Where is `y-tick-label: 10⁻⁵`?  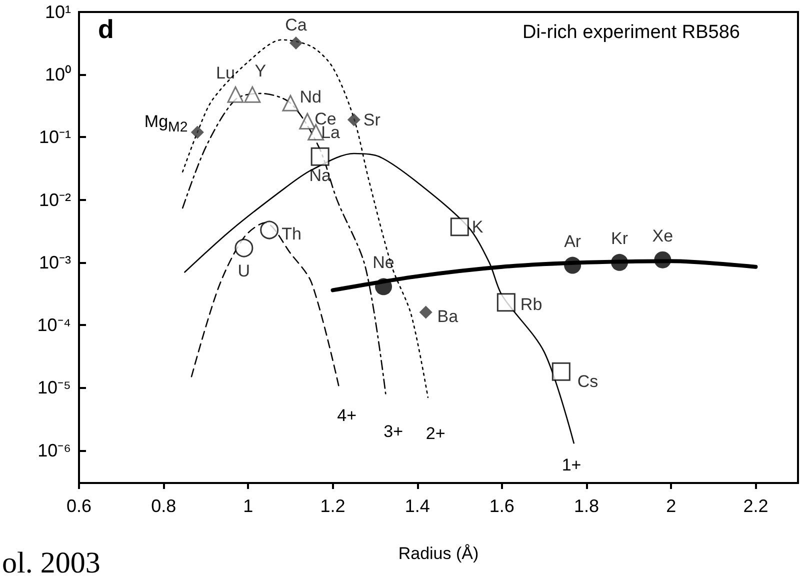
y-tick-label: 10⁻⁵ is located at coordinates (54, 388).